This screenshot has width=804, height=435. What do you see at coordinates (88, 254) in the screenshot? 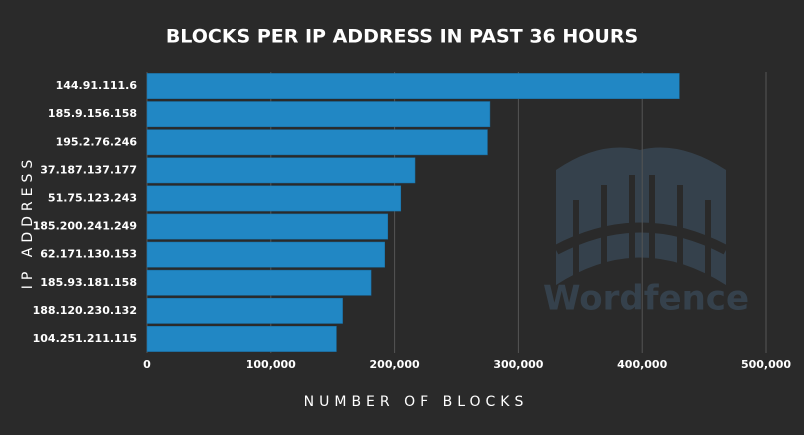
I see `y-tick-label: 62.171.130.153` at bounding box center [88, 254].